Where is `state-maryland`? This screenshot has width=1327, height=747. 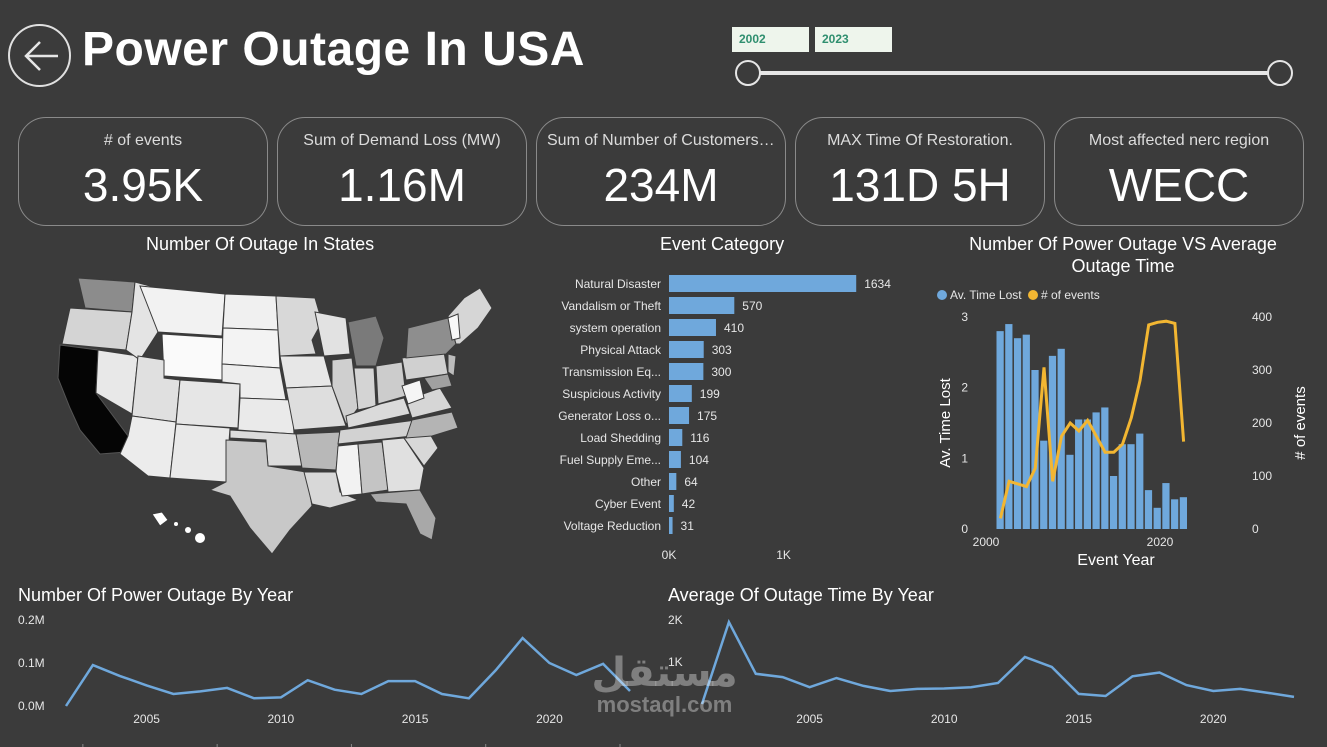
state-maryland is located at coordinates (438, 382).